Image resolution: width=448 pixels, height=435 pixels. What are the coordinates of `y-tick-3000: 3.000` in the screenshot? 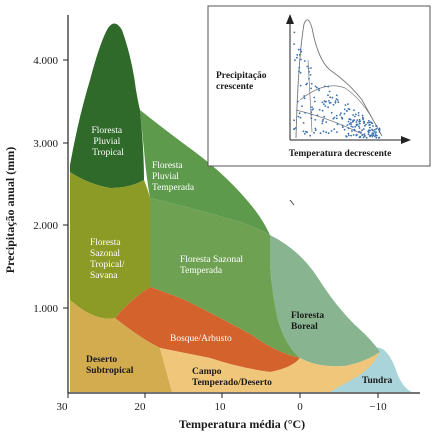 It's located at (45, 144).